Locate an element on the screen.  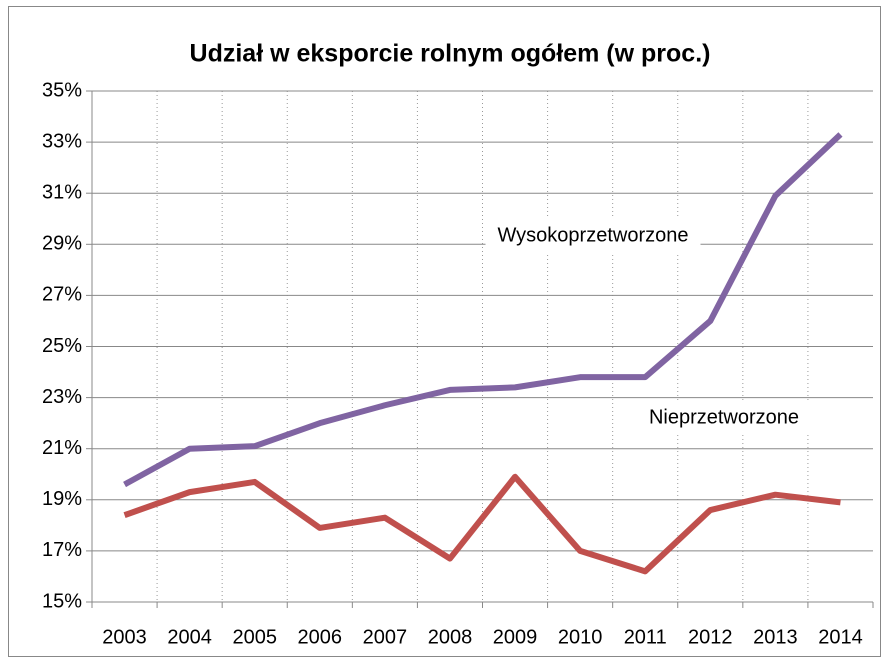
x-tick-label: 2013 is located at coordinates (775, 637).